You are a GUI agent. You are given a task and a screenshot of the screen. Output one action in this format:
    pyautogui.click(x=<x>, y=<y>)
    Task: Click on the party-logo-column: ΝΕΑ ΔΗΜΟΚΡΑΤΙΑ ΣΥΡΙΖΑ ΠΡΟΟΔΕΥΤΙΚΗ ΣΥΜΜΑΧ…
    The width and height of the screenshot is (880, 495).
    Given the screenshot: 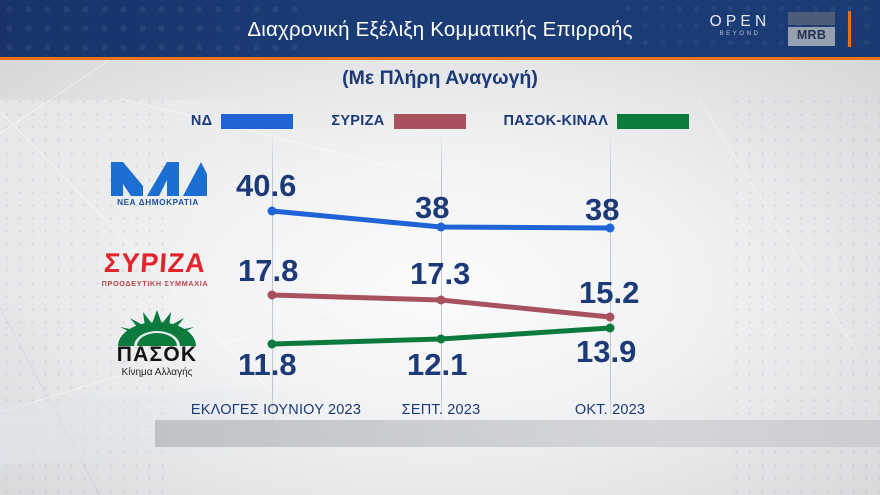 What is the action you would take?
    pyautogui.click(x=155, y=273)
    